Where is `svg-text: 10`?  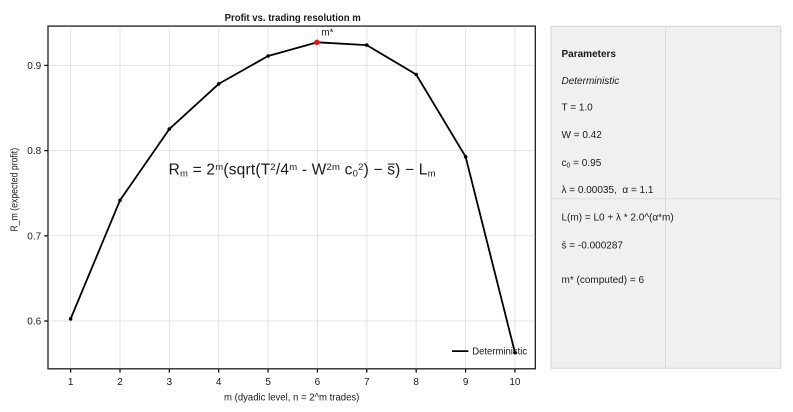
svg-text: 10 is located at coordinates (515, 382).